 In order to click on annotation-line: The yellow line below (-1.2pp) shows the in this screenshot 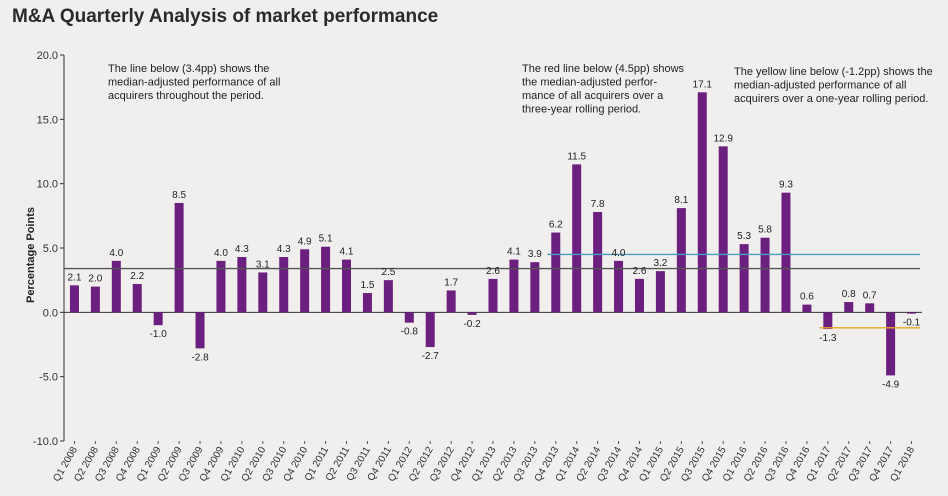, I will do `click(833, 72)`.